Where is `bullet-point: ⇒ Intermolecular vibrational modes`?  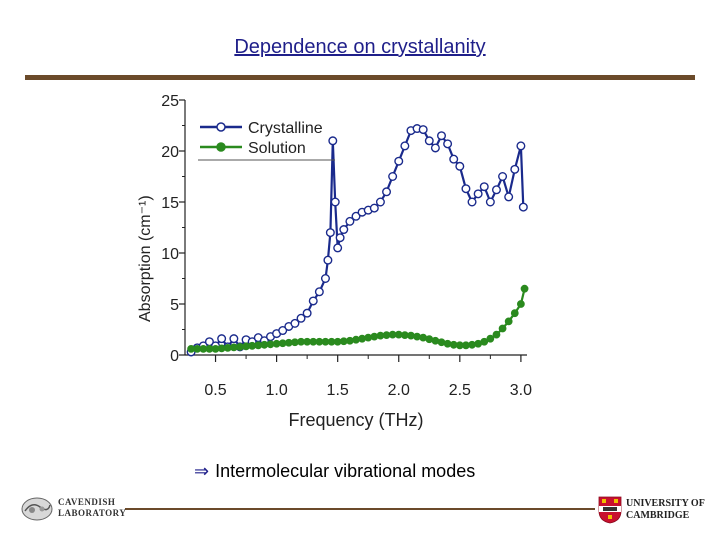
bullet-point: ⇒ Intermolecular vibrational modes is located at coordinates (334, 471).